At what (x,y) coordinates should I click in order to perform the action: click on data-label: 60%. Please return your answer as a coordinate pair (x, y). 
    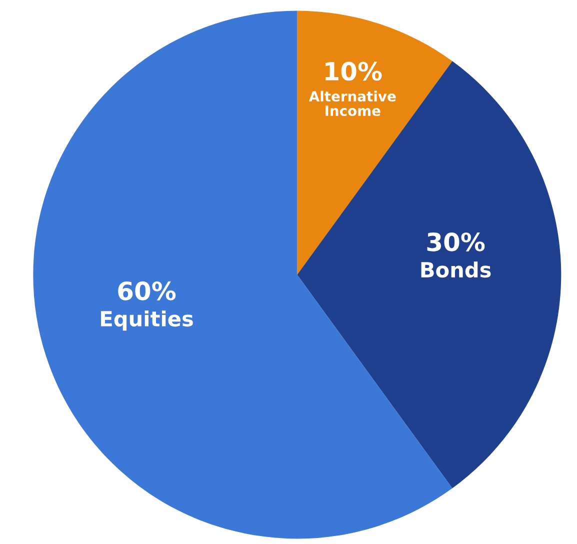
    Looking at the image, I should click on (147, 290).